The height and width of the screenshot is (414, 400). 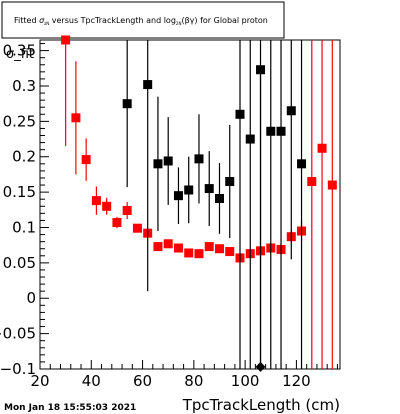 I want to click on y-tick-label: 0.35, so click(x=19, y=51).